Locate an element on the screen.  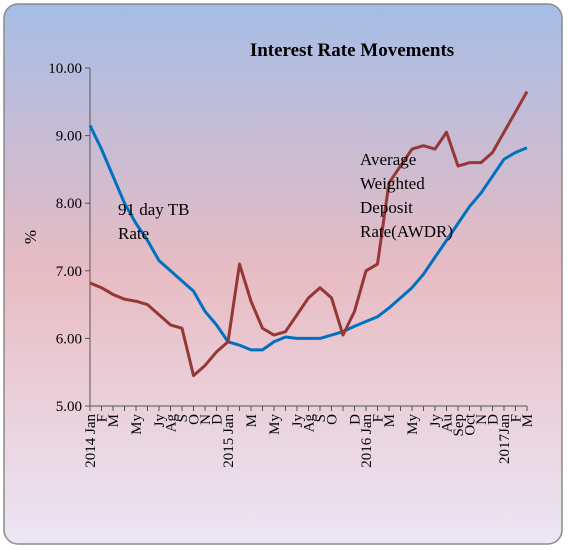
annotation: 91 day TB is located at coordinates (153, 209).